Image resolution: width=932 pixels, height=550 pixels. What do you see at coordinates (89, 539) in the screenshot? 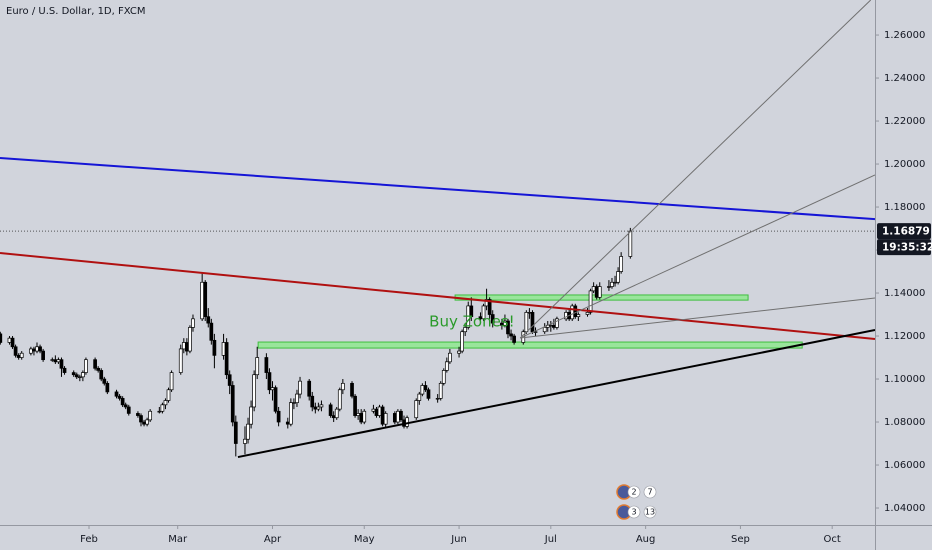
I see `x-tick-label: Feb` at bounding box center [89, 539].